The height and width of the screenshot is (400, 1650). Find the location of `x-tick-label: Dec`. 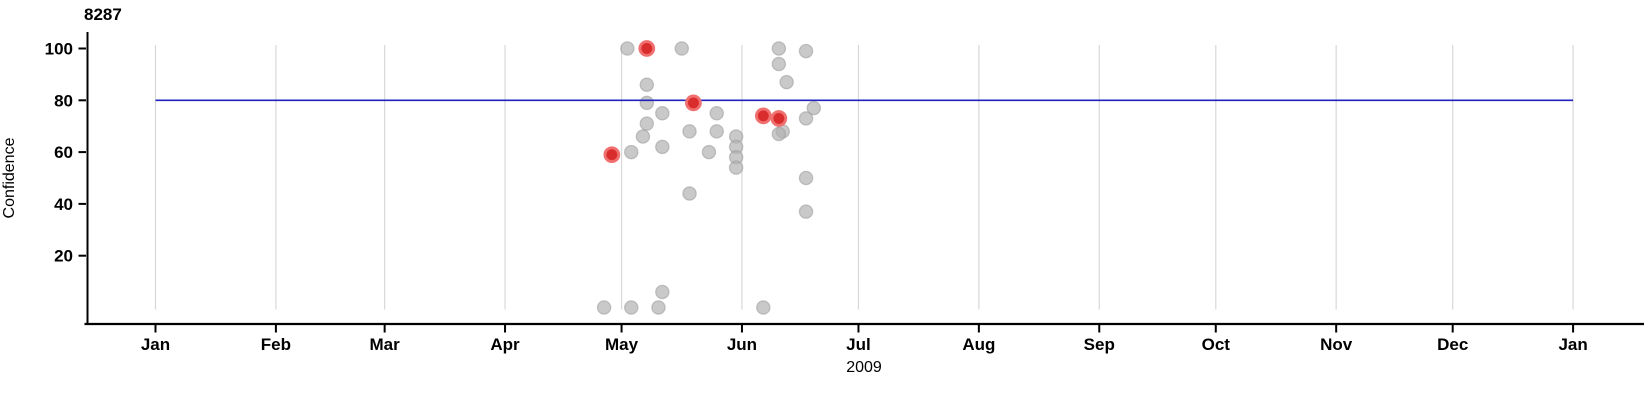

x-tick-label: Dec is located at coordinates (1452, 344).